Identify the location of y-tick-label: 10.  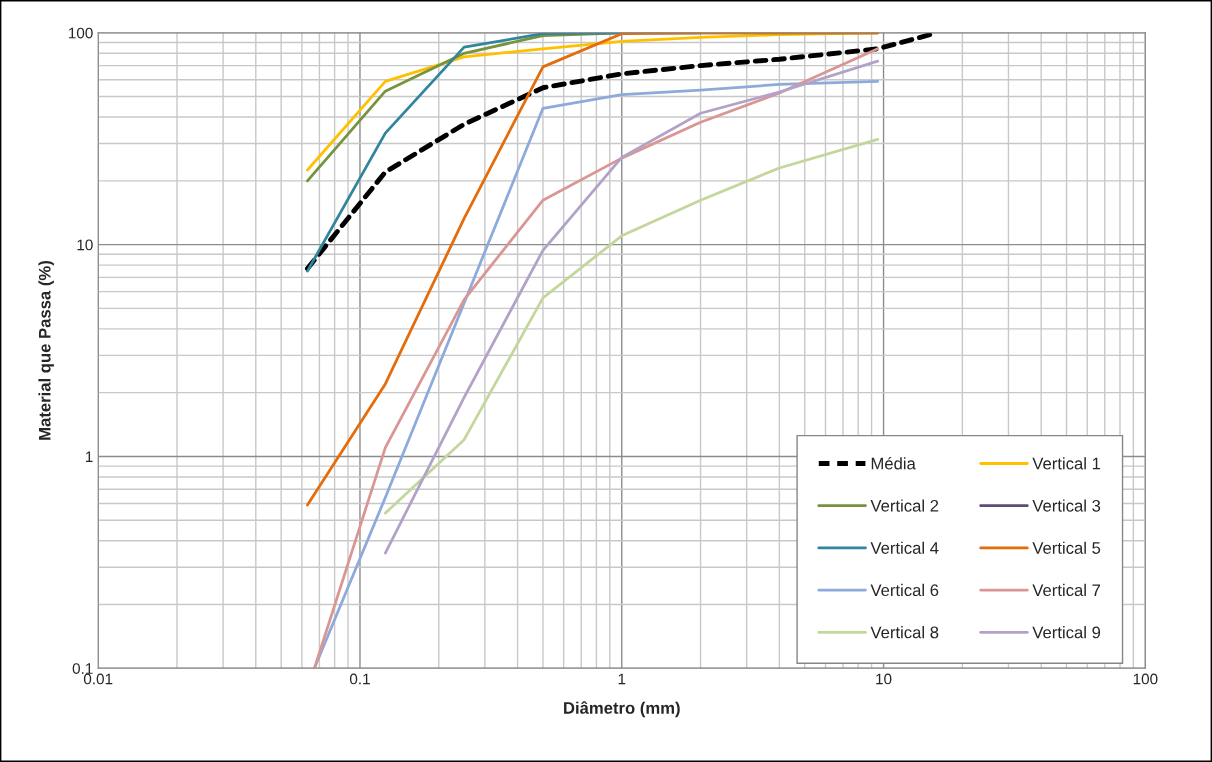
(85, 245).